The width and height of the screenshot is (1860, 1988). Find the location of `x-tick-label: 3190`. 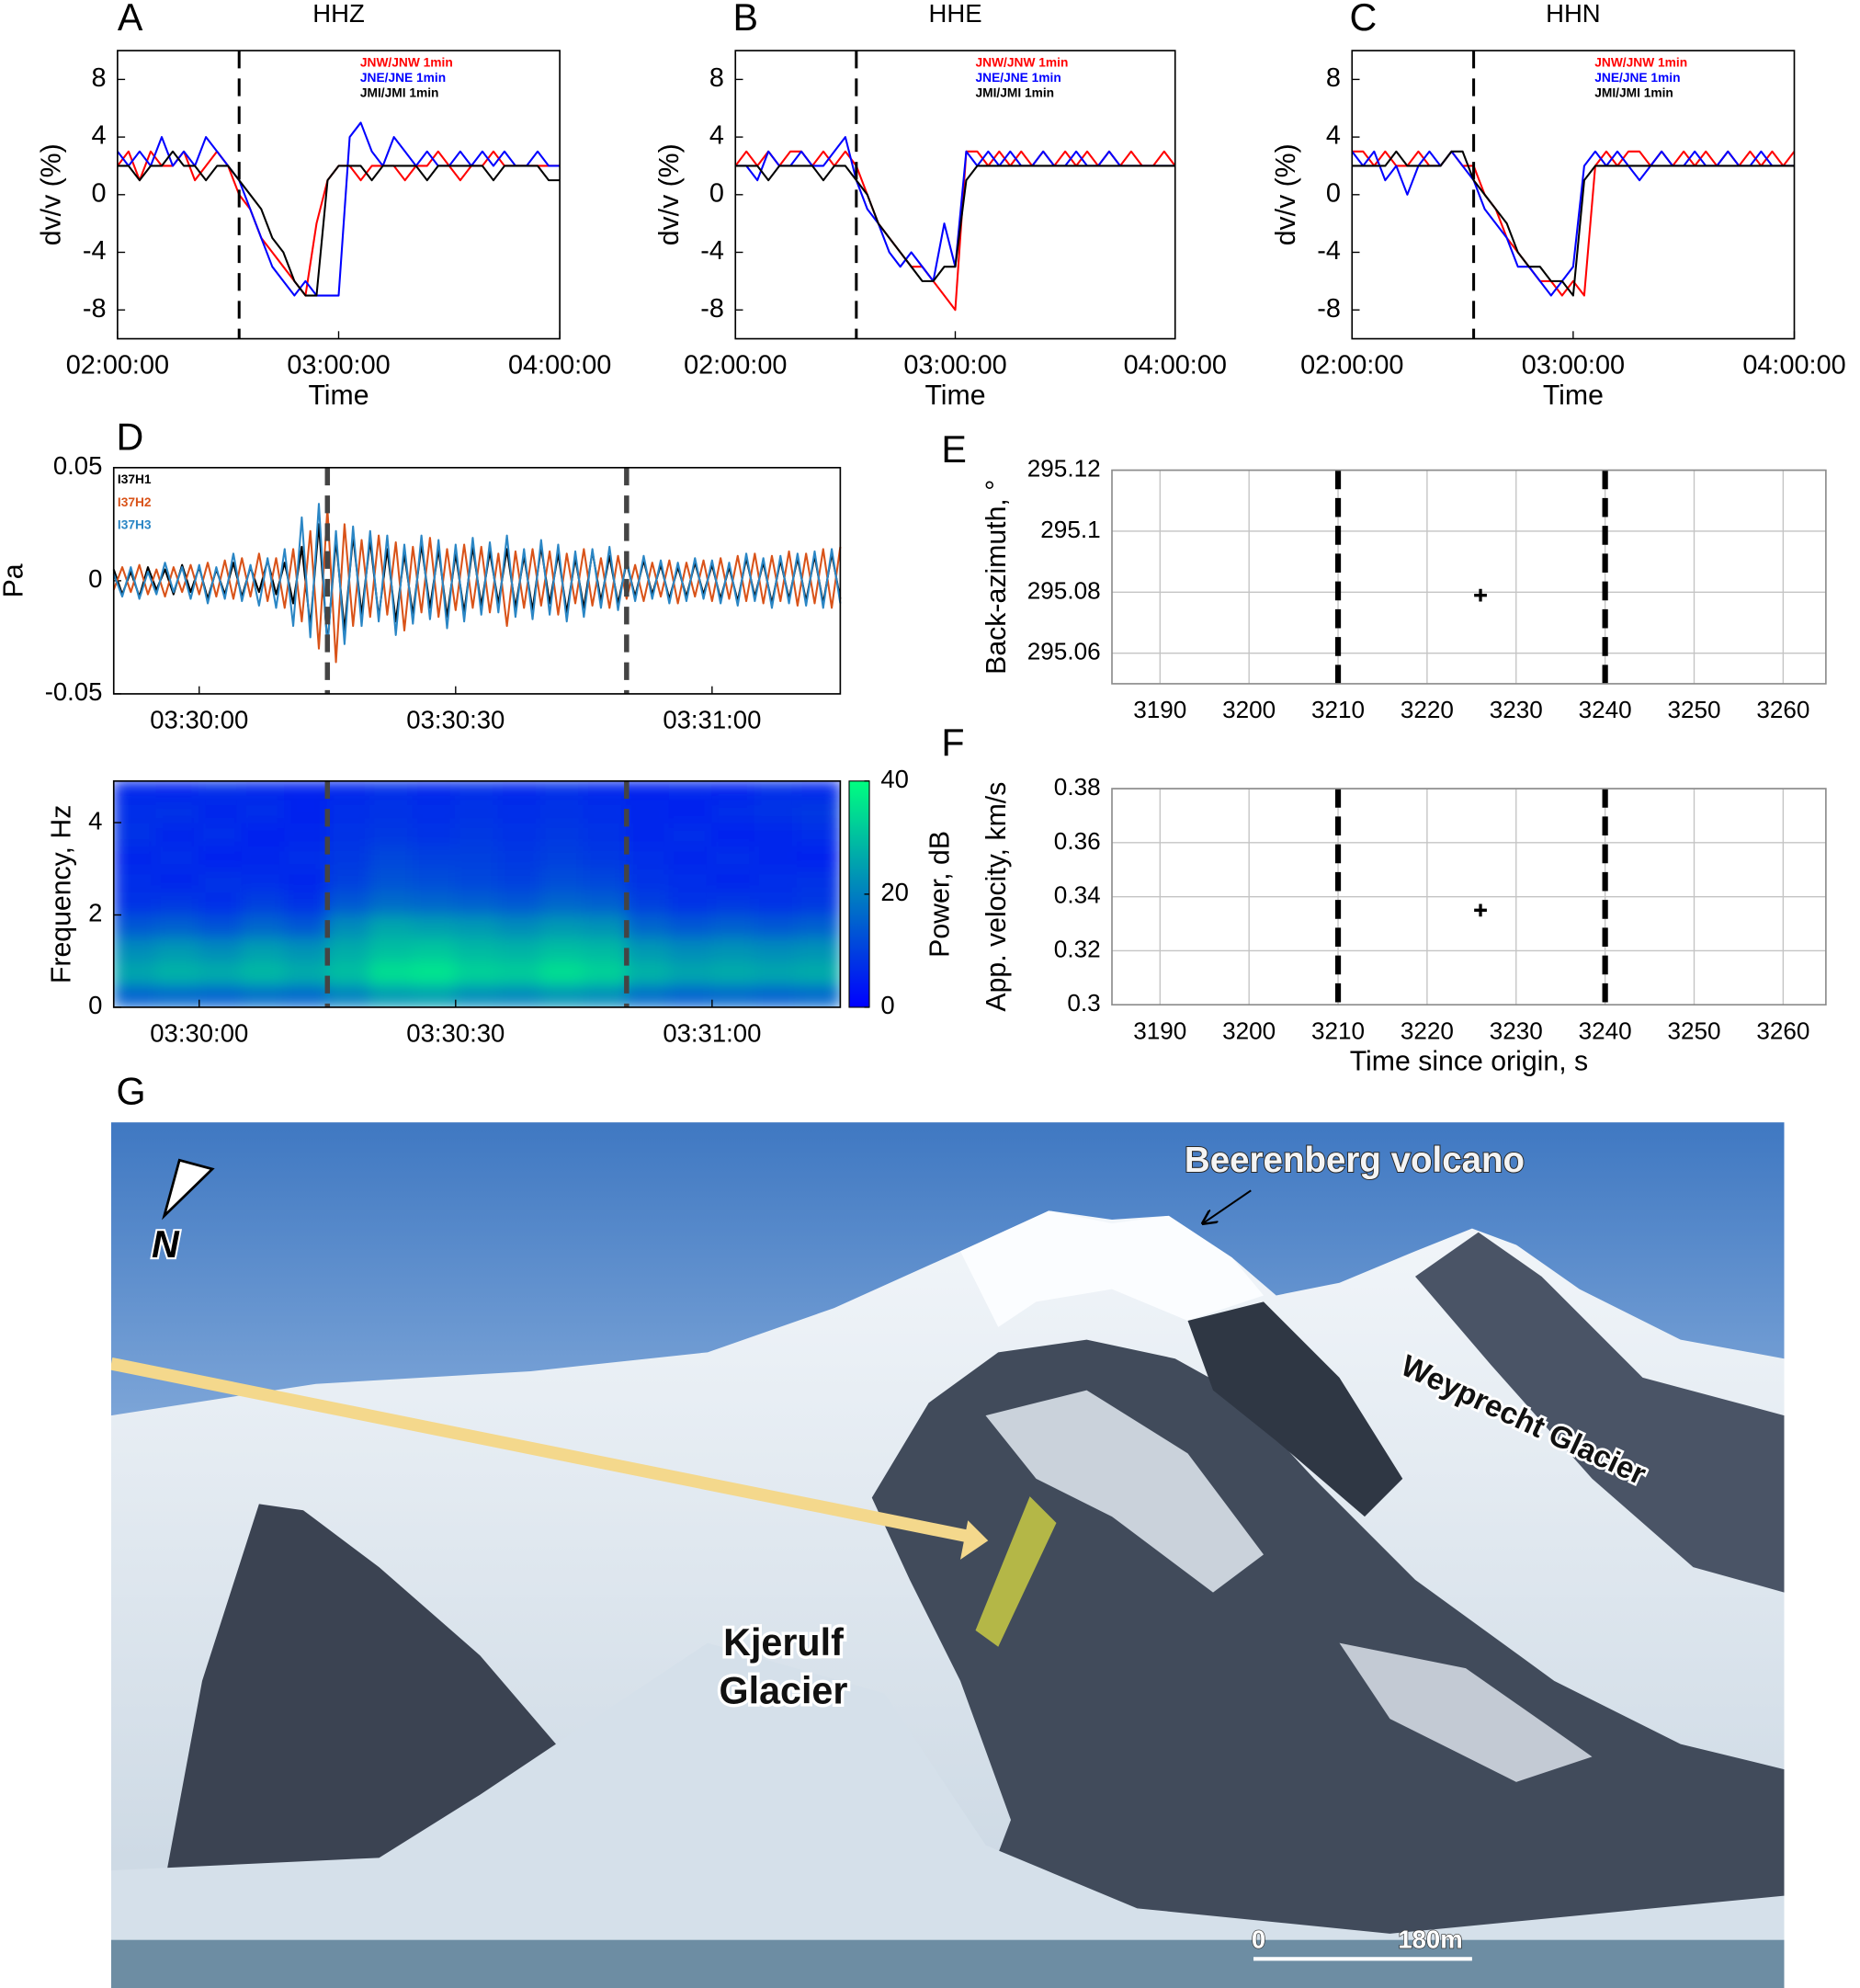

x-tick-label: 3190 is located at coordinates (1159, 1030).